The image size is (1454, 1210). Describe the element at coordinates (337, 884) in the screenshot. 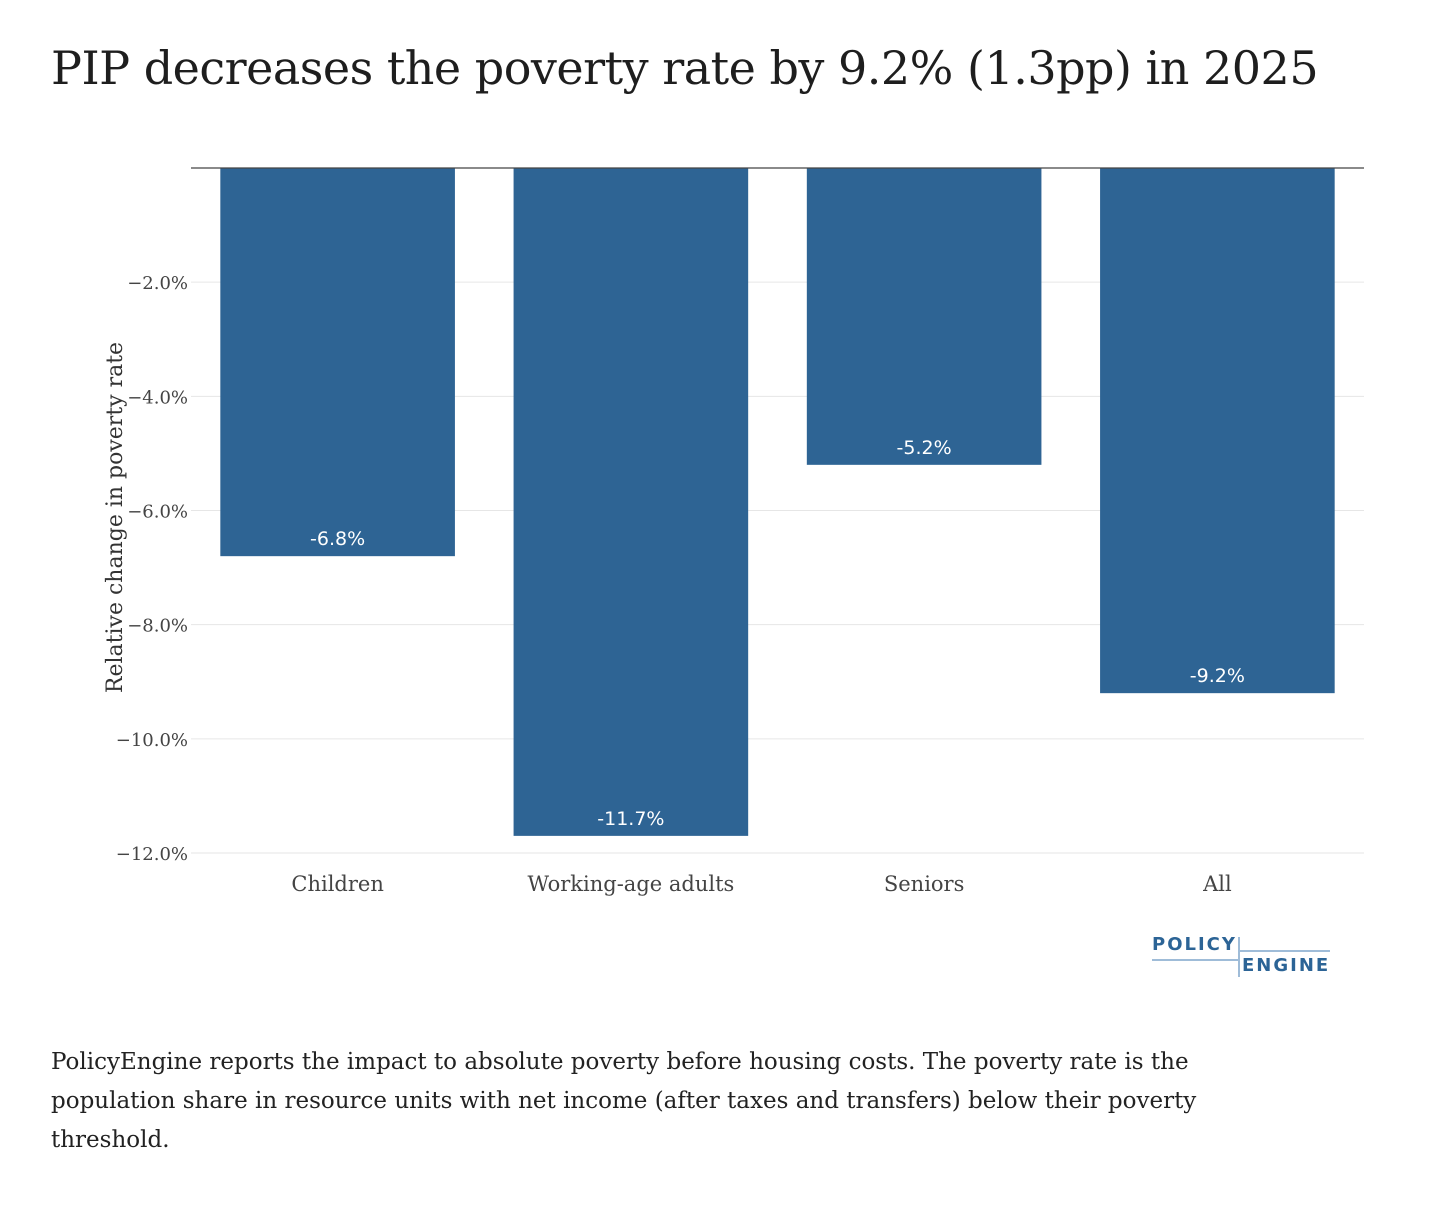

I see `x-tick-label: Children` at that location.